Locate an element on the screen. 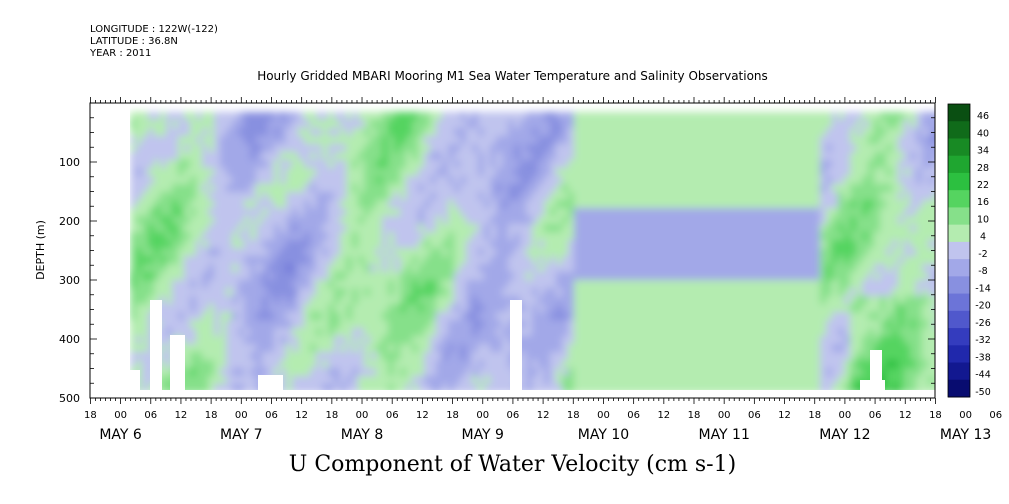 The height and width of the screenshot is (504, 1009). colorbar-label: 40 is located at coordinates (983, 133).